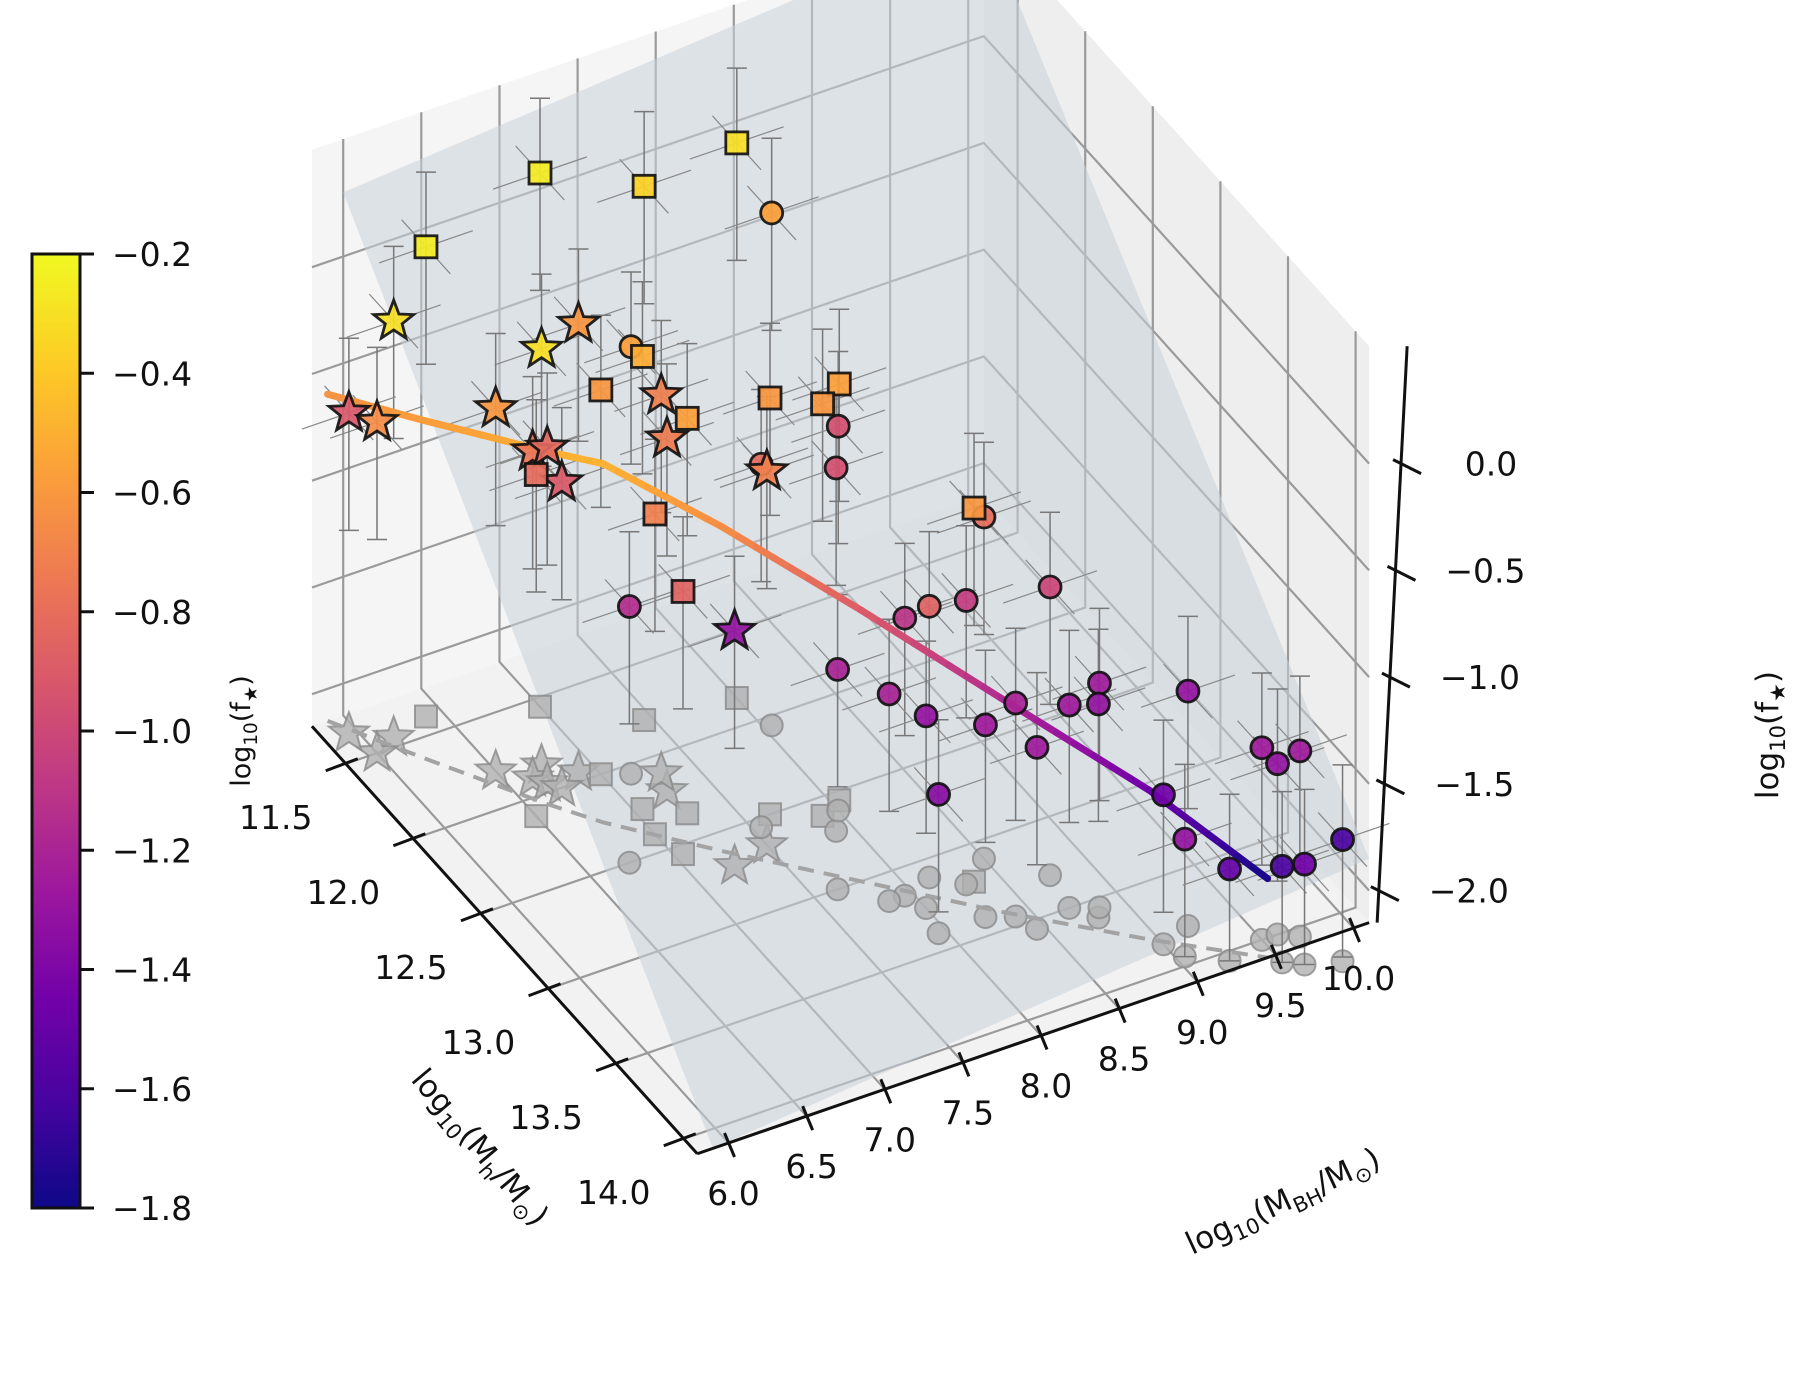 This screenshot has height=1396, width=1800. I want to click on colorbar-label: log10(f★), so click(244, 731).